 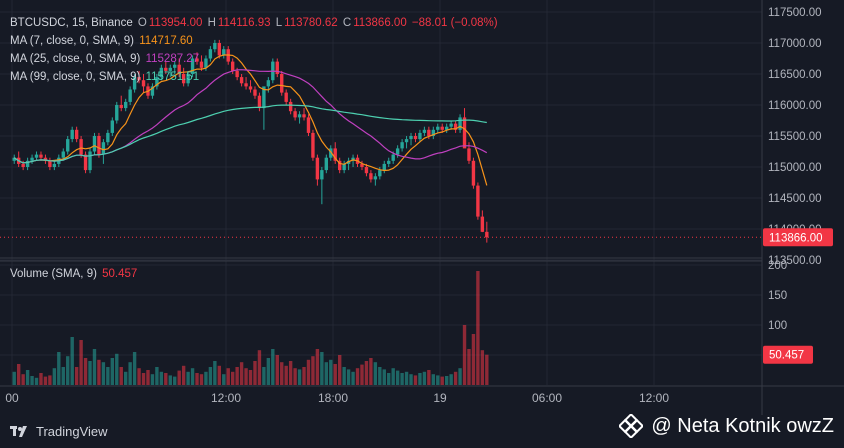 I want to click on volume-axis: 2001501005050.457, so click(x=788, y=312).